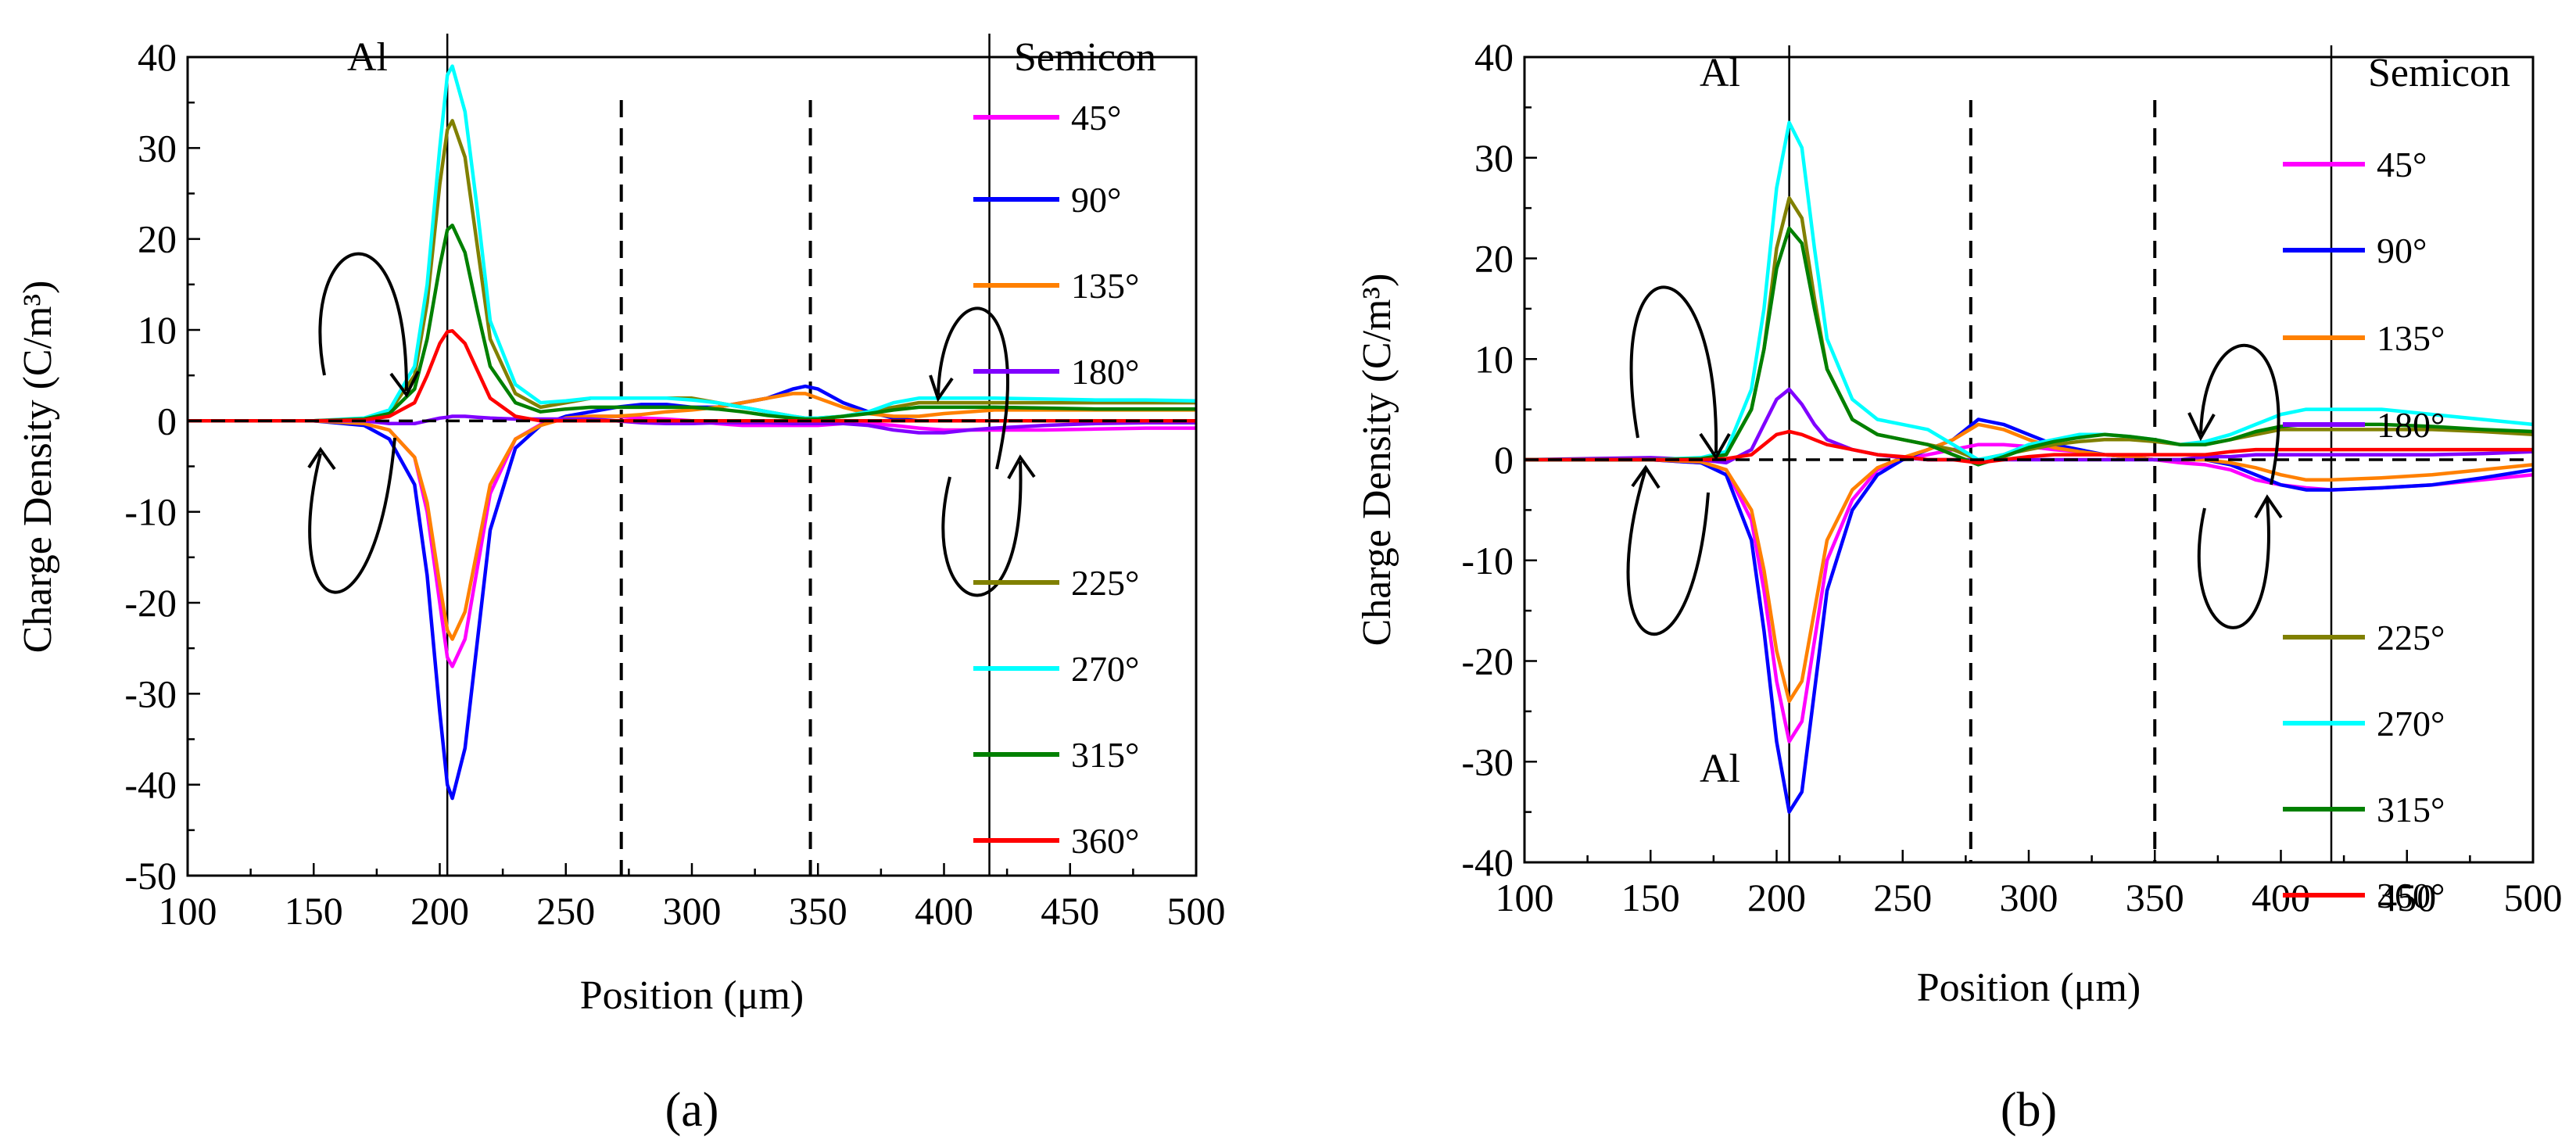  What do you see at coordinates (1954, 460) in the screenshot?
I see `rotation-arrows-b` at bounding box center [1954, 460].